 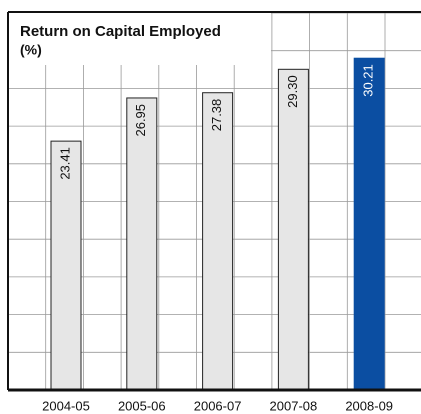 What do you see at coordinates (292, 91) in the screenshot?
I see `value-label: 29.30` at bounding box center [292, 91].